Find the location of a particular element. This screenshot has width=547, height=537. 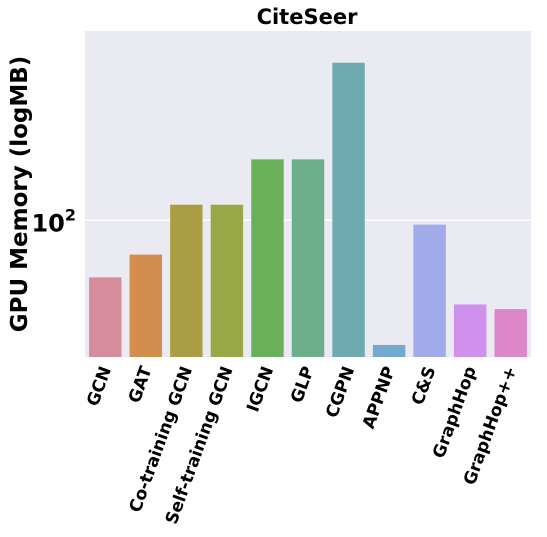

x-tick-label: GCN is located at coordinates (99, 386).